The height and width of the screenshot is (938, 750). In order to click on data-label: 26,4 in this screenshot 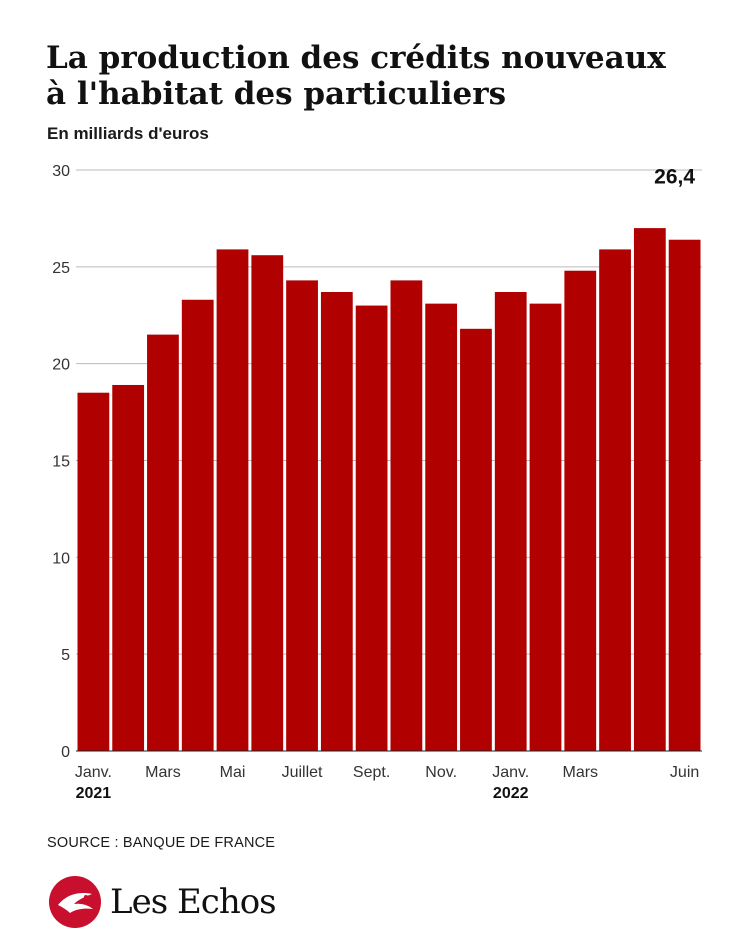, I will do `click(674, 177)`.